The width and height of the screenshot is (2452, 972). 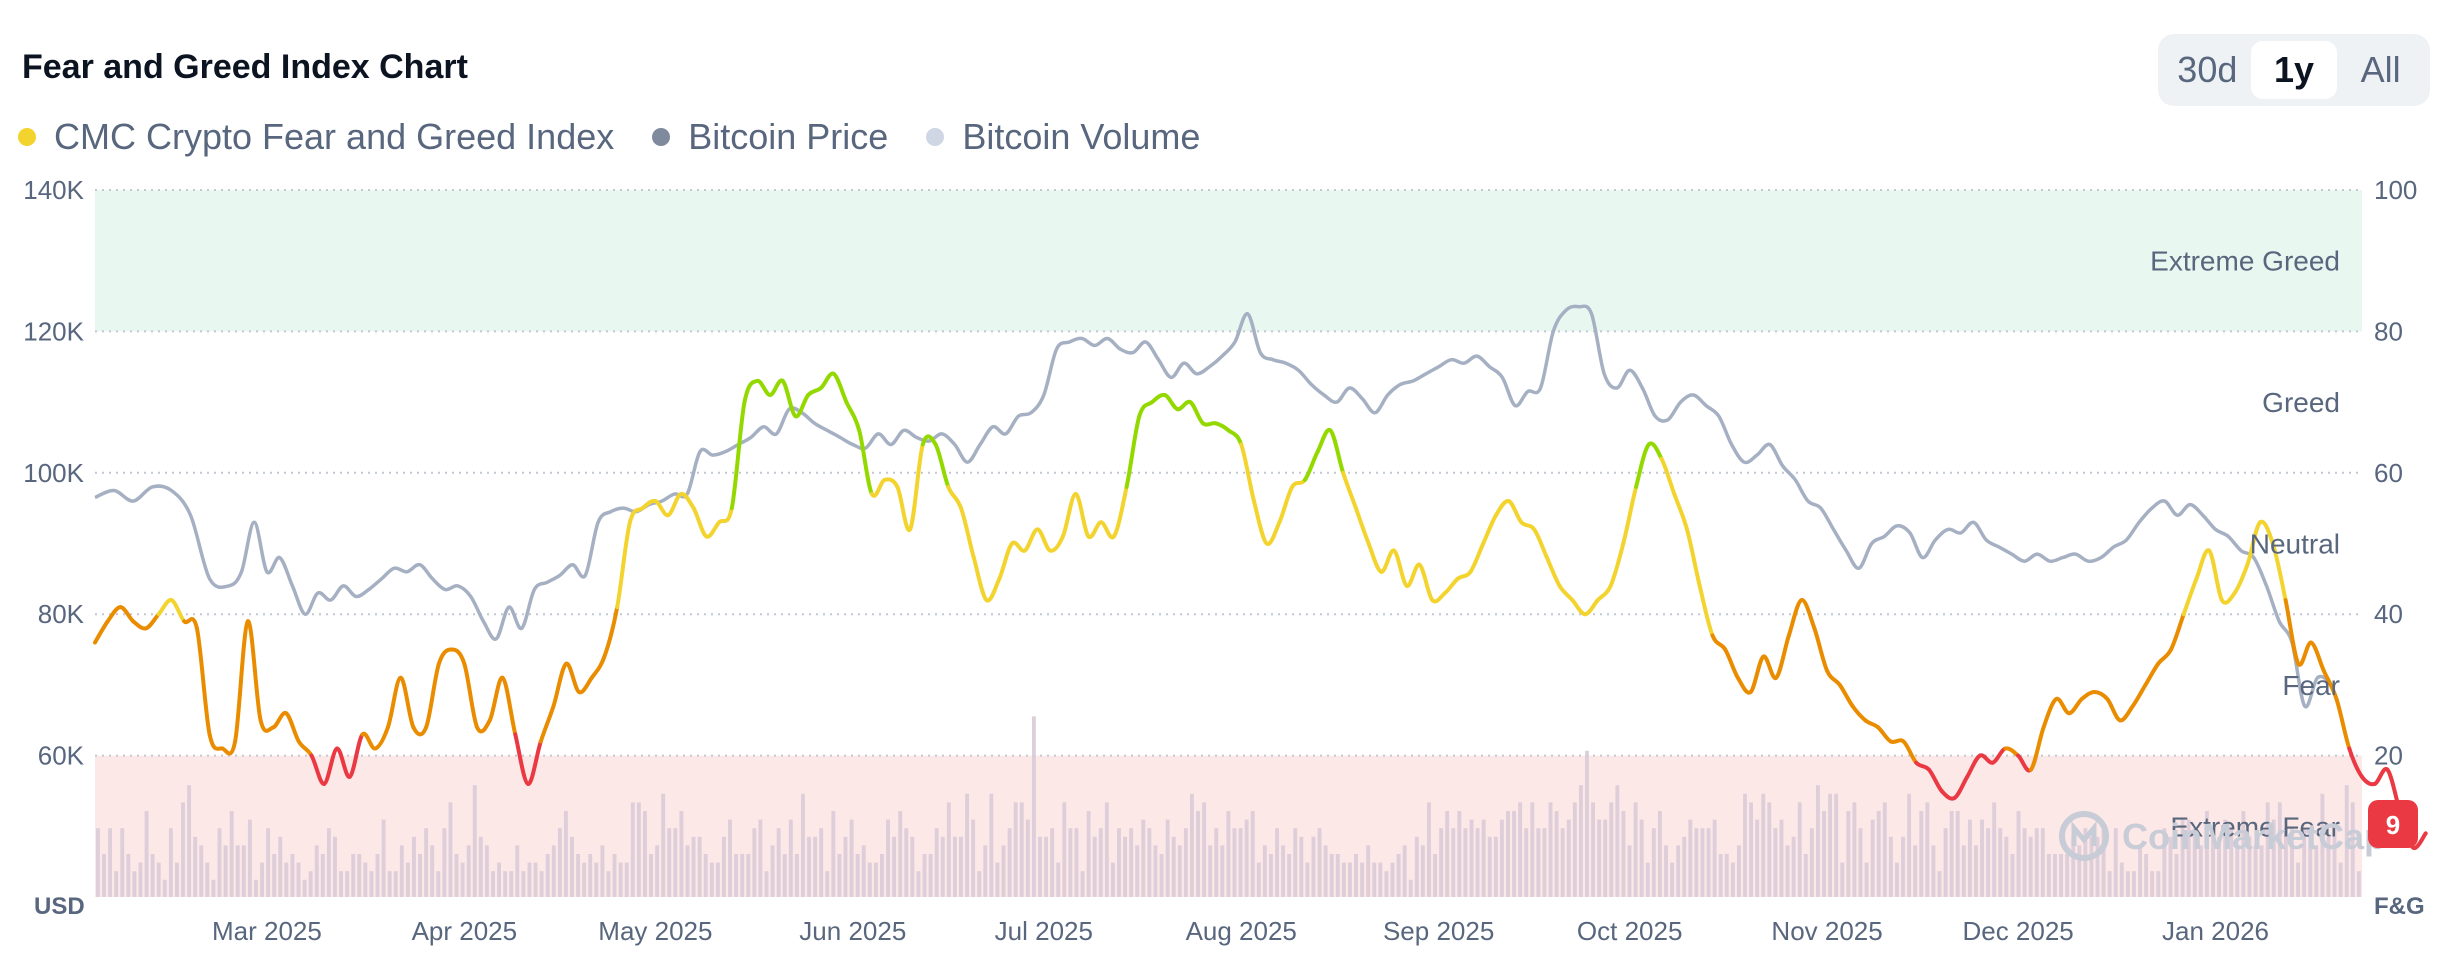 I want to click on legend-item-bitcoin-price: Bitcoin Price, so click(x=770, y=137).